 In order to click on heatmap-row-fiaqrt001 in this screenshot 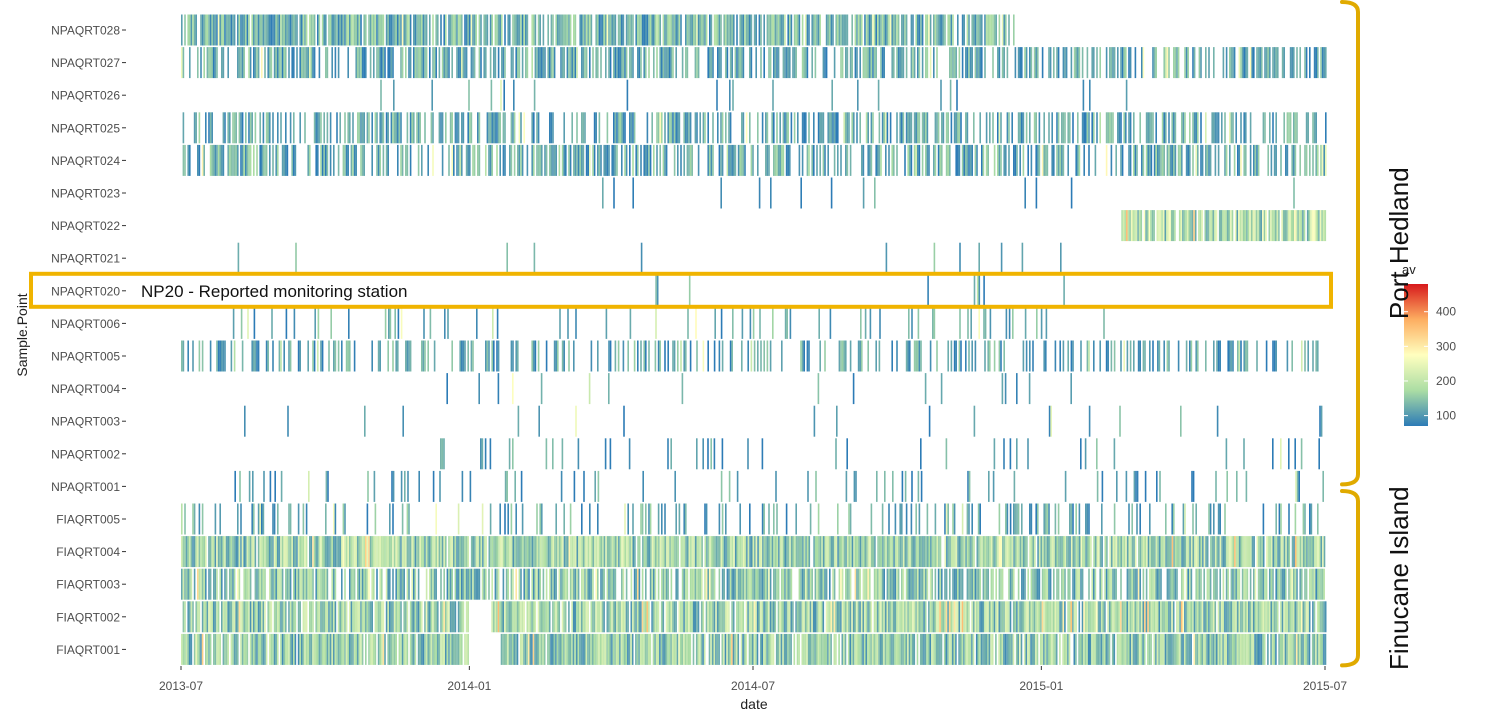, I will do `click(753, 649)`.